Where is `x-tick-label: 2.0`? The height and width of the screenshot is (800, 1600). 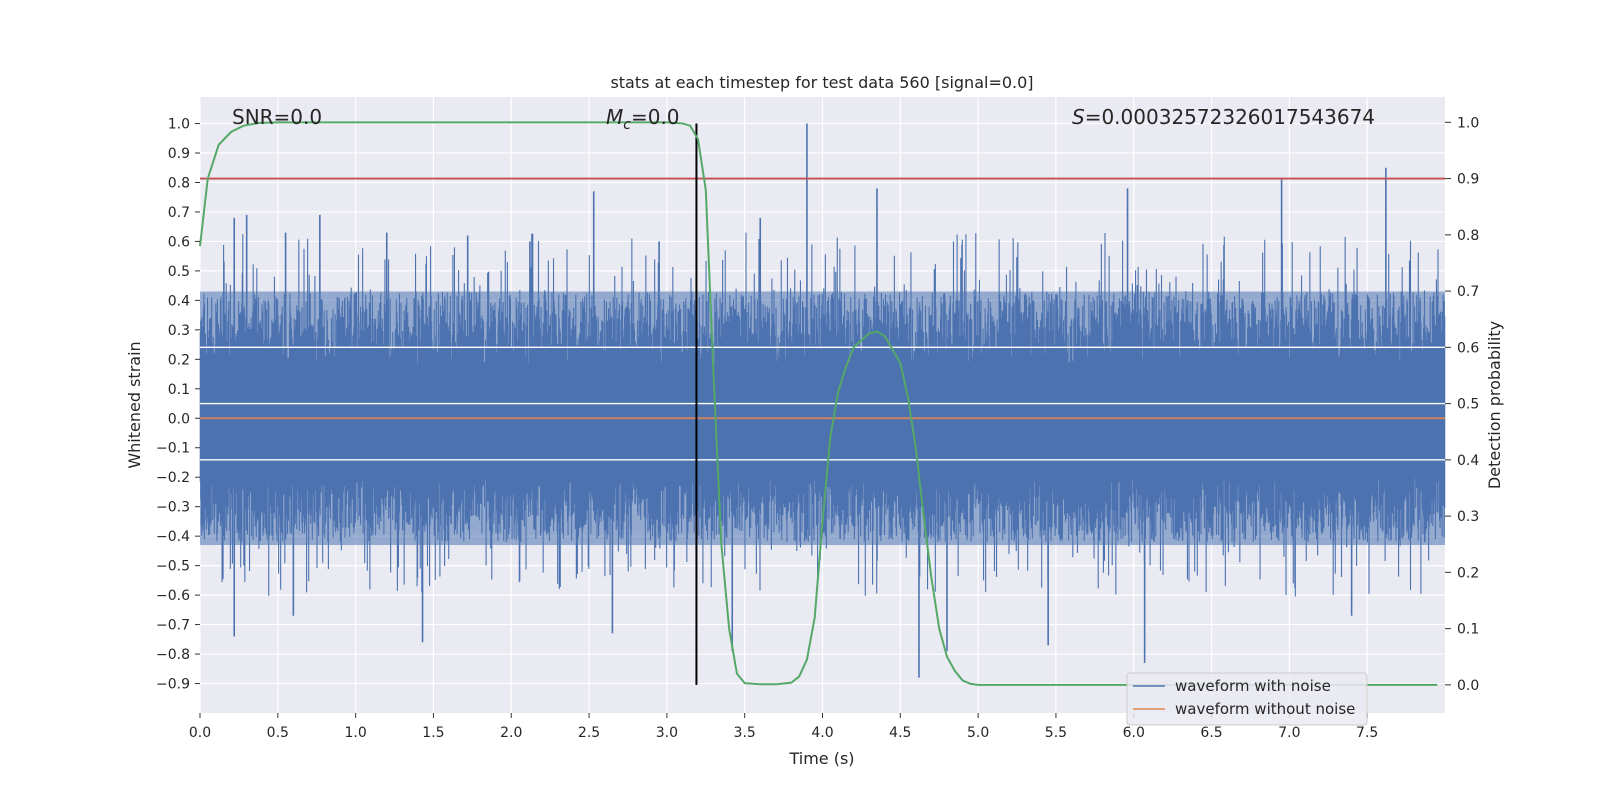 x-tick-label: 2.0 is located at coordinates (511, 733).